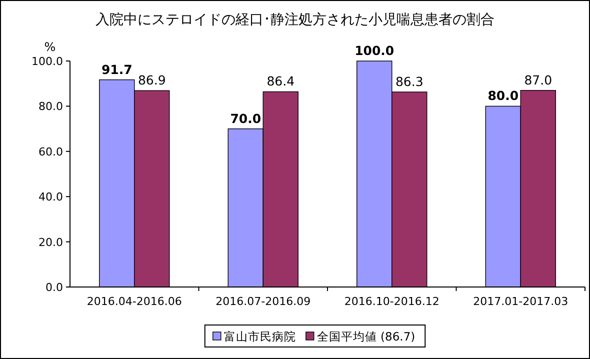 The height and width of the screenshot is (359, 590). What do you see at coordinates (54, 287) in the screenshot?
I see `y-tick-label: 0.0` at bounding box center [54, 287].